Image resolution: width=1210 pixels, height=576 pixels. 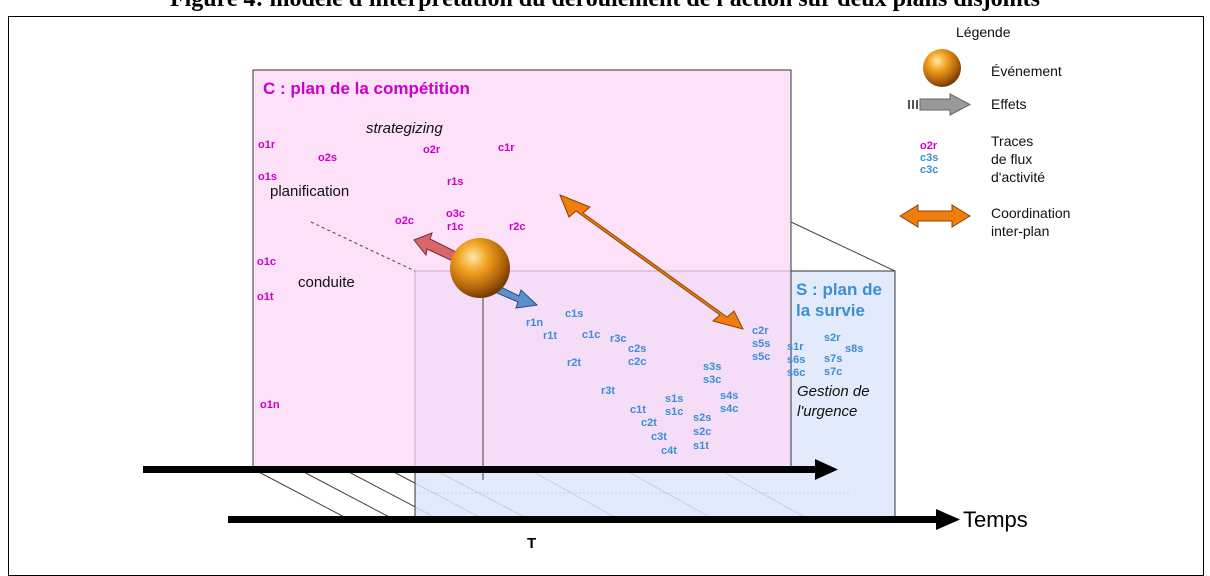 What do you see at coordinates (455, 214) in the screenshot?
I see `trace-o3c: o3c` at bounding box center [455, 214].